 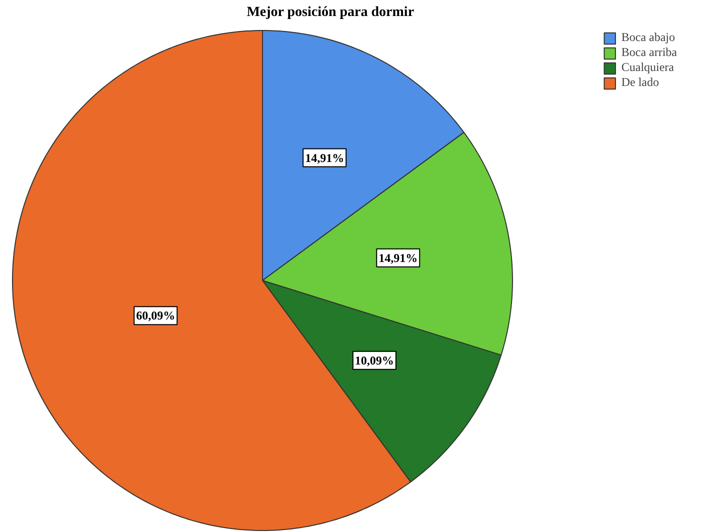 What do you see at coordinates (330, 12) in the screenshot?
I see `chart-title: Mejor posición para dormir` at bounding box center [330, 12].